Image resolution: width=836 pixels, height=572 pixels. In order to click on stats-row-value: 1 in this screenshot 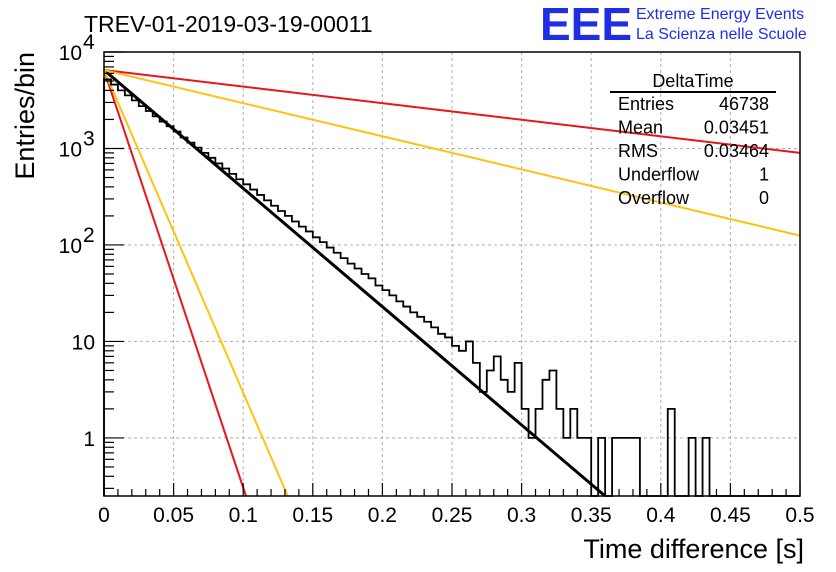, I will do `click(764, 175)`.